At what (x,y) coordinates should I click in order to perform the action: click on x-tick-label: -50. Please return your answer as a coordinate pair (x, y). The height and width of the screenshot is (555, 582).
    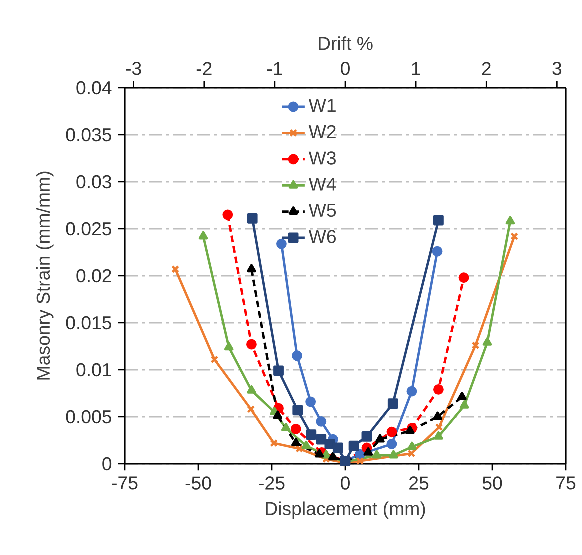
    Looking at the image, I should click on (199, 483).